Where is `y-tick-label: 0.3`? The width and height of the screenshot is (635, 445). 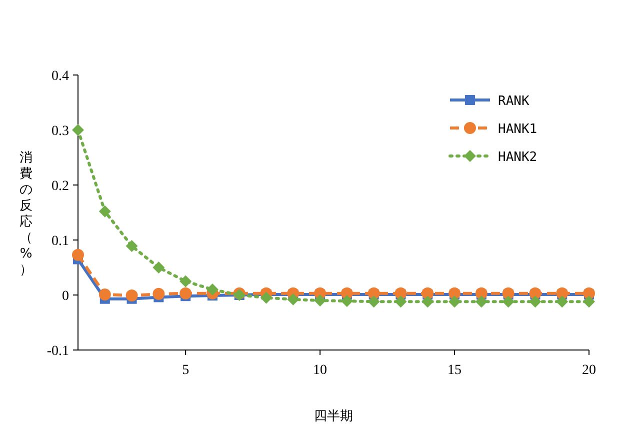
y-tick-label: 0.3 is located at coordinates (60, 131).